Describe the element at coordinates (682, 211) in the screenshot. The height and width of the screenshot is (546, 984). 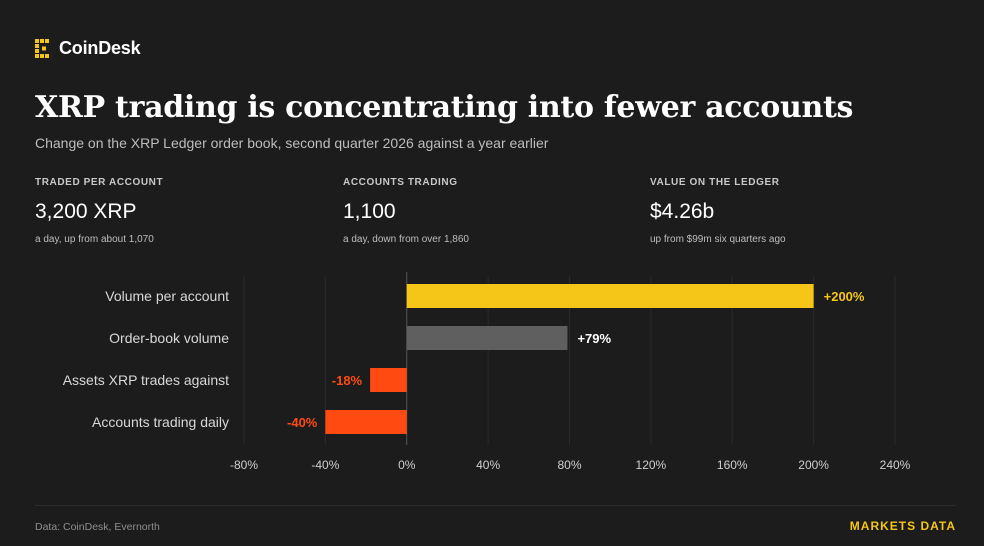
I see `stat-value: $4.26b` at that location.